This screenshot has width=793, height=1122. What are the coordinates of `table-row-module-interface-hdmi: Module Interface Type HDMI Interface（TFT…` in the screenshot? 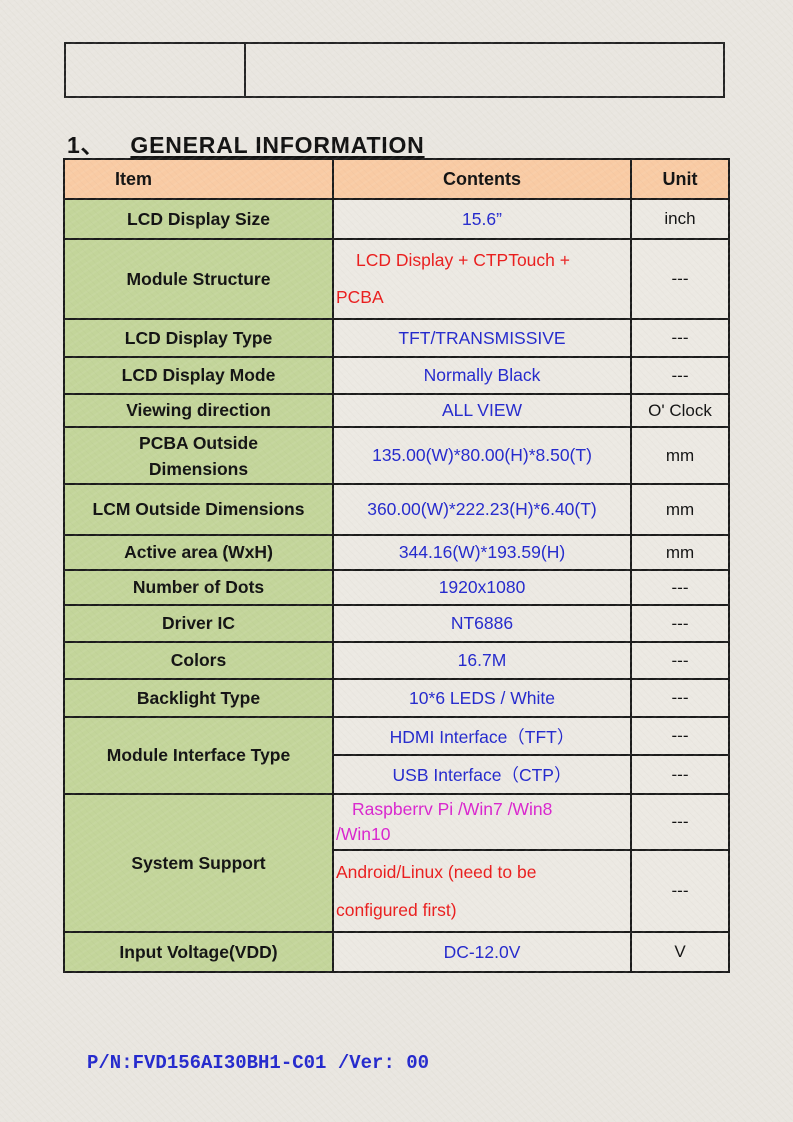 It's located at (396, 755).